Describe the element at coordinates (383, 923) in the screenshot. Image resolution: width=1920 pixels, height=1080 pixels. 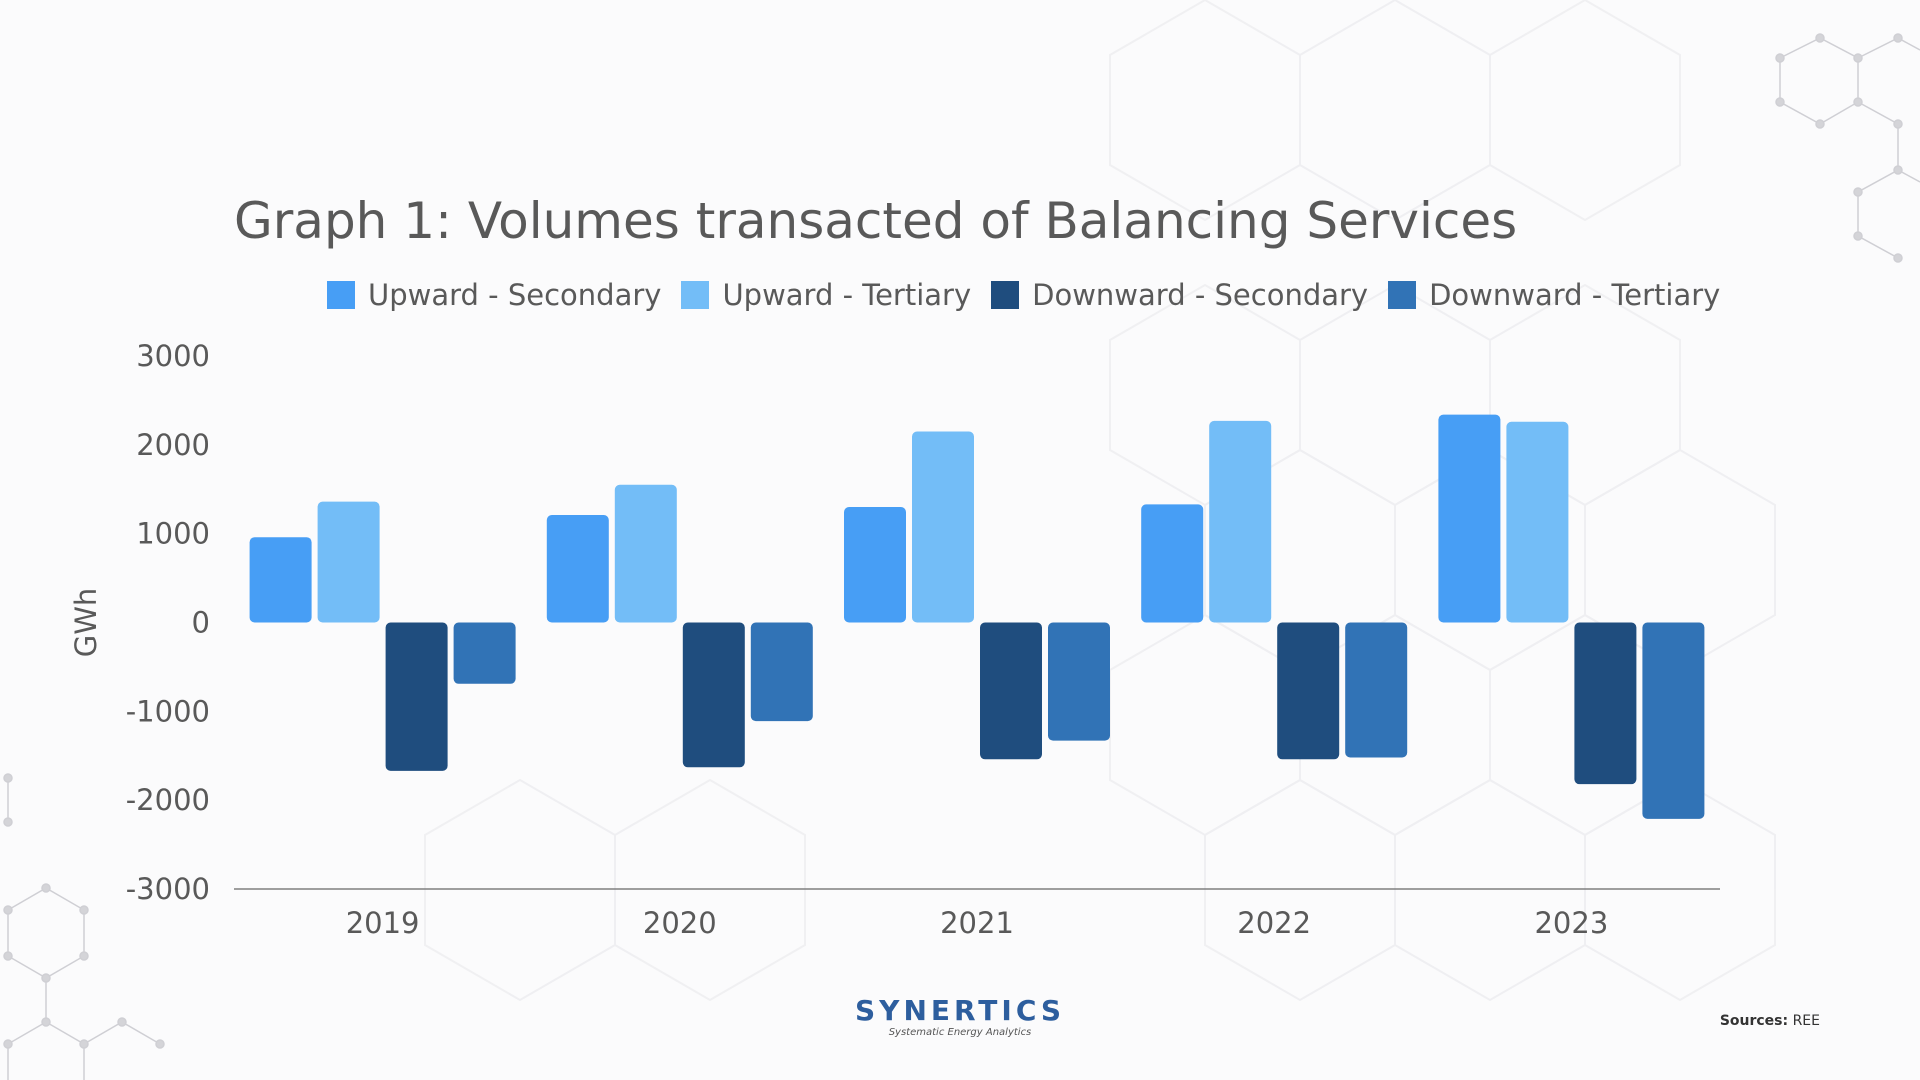
I see `x-category-label-2019: 2019` at that location.